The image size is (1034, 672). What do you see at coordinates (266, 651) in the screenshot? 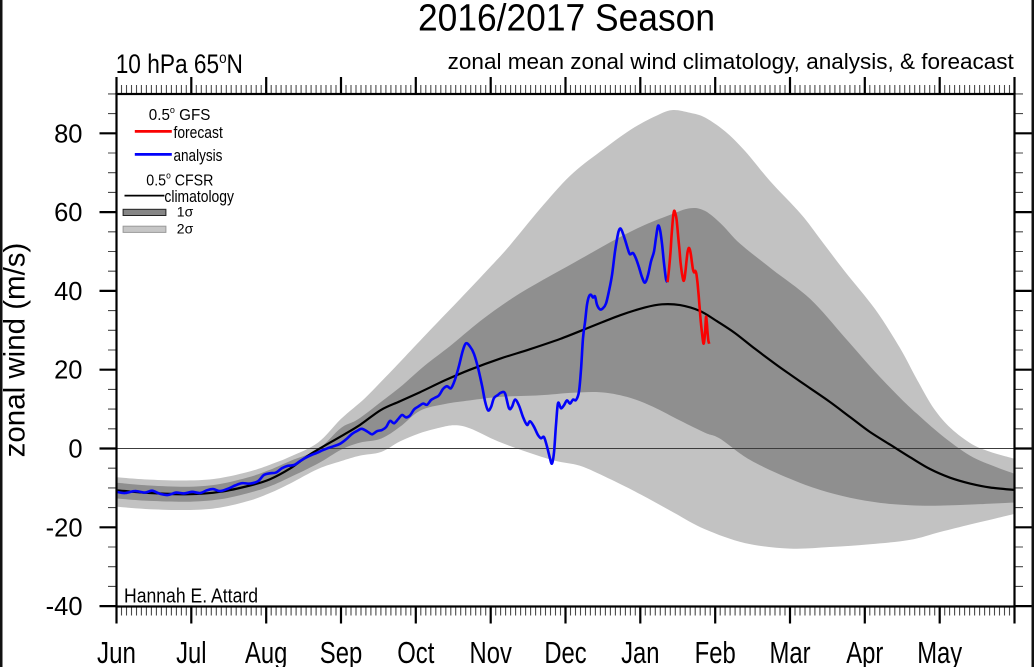
I see `svg-text: Aug` at bounding box center [266, 651].